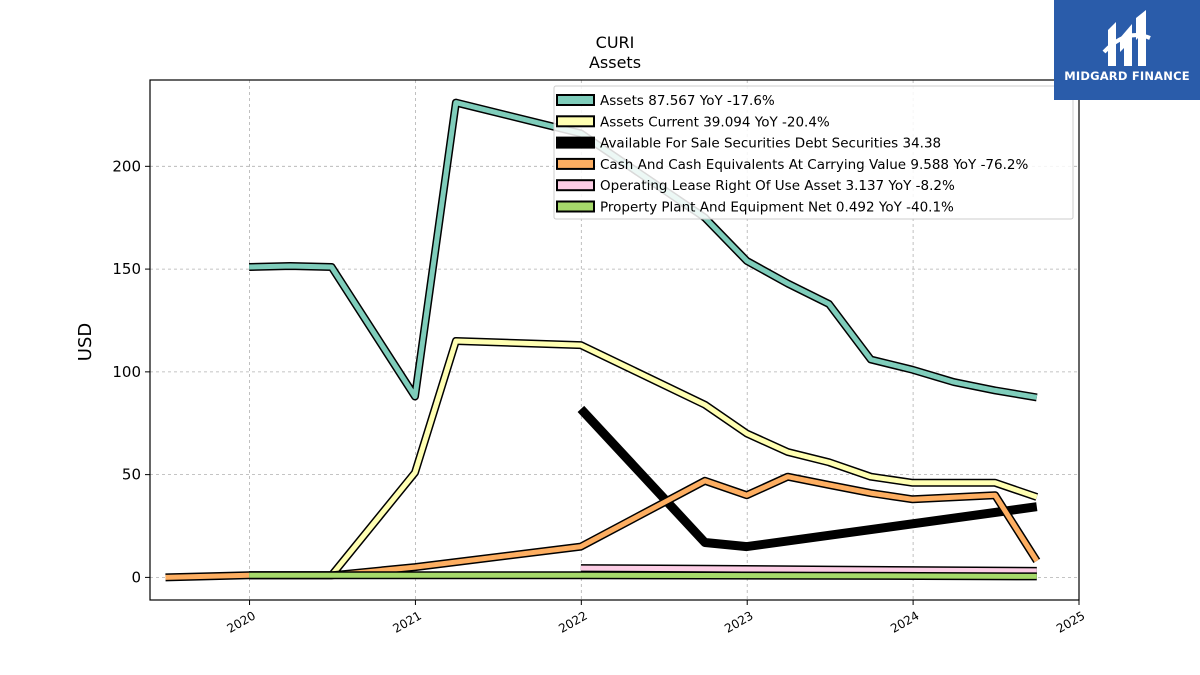 This screenshot has width=1200, height=675. I want to click on y-tick-label: 50, so click(131, 475).